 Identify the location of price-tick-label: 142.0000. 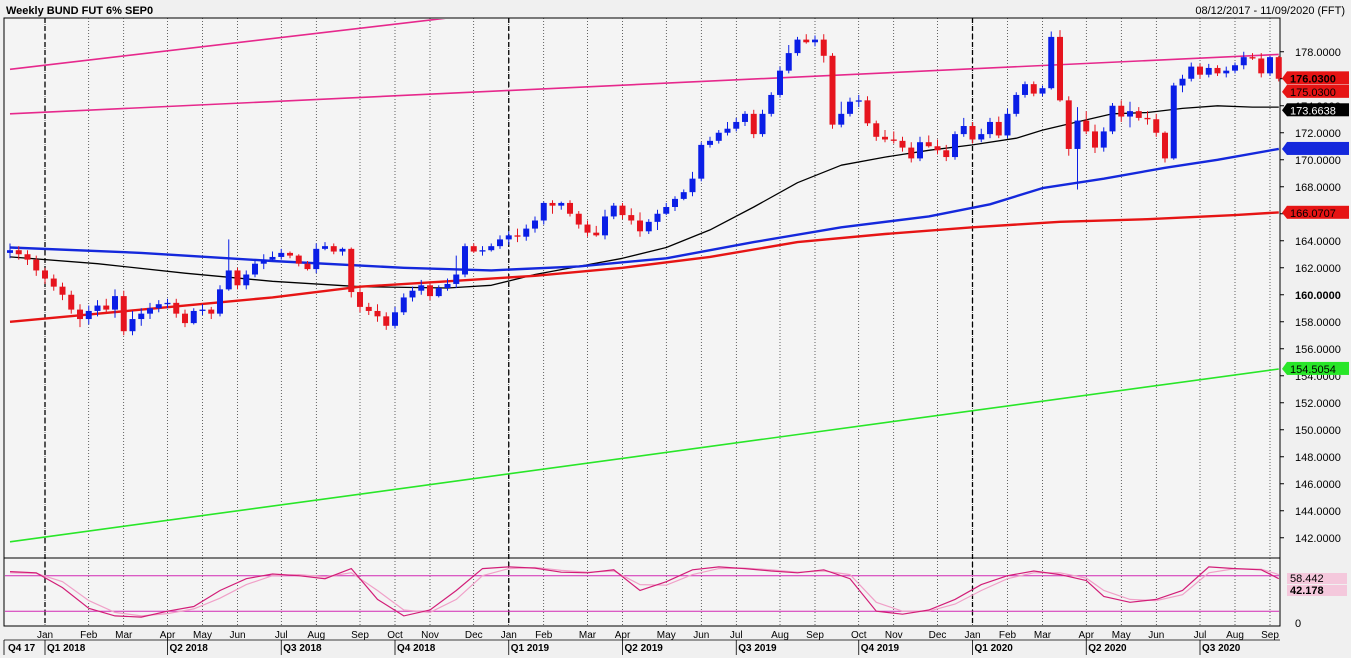
(1318, 539).